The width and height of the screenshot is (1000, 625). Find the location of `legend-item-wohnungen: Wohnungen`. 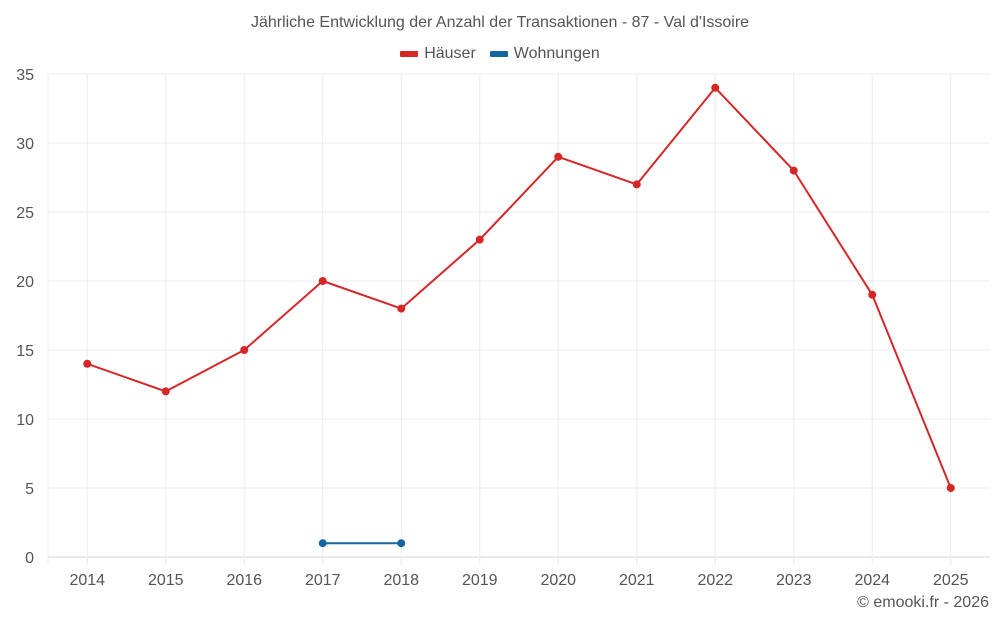

legend-item-wohnungen: Wohnungen is located at coordinates (544, 54).